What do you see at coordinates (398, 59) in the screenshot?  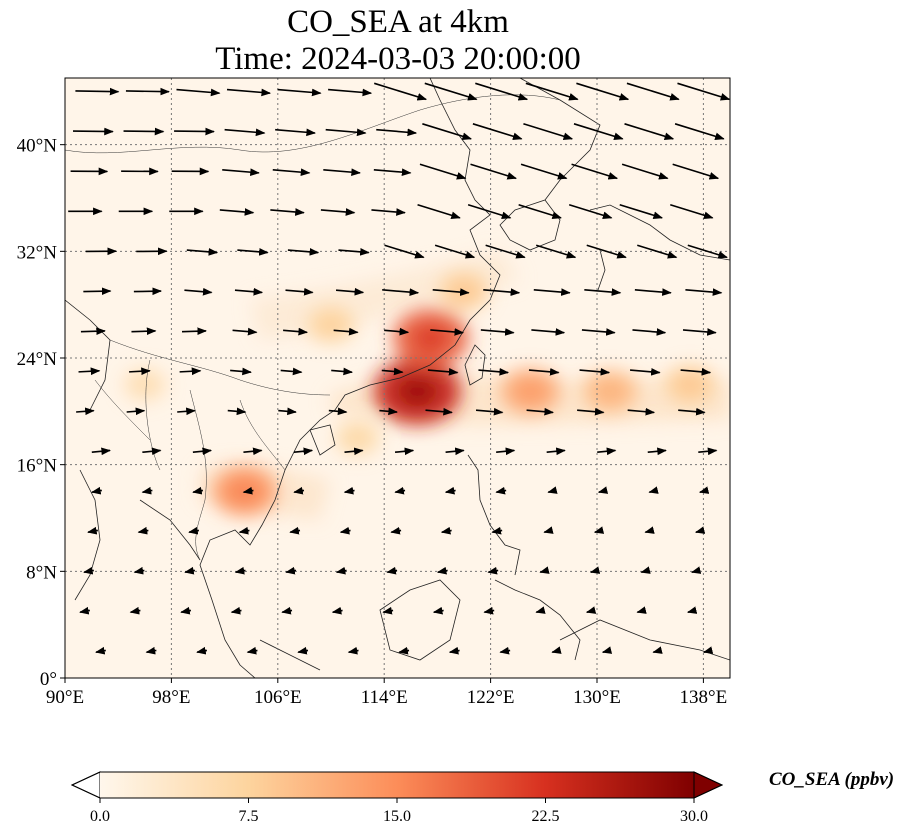 I see `map-title-line-2: Time: 2024-03-03 20:00:00` at bounding box center [398, 59].